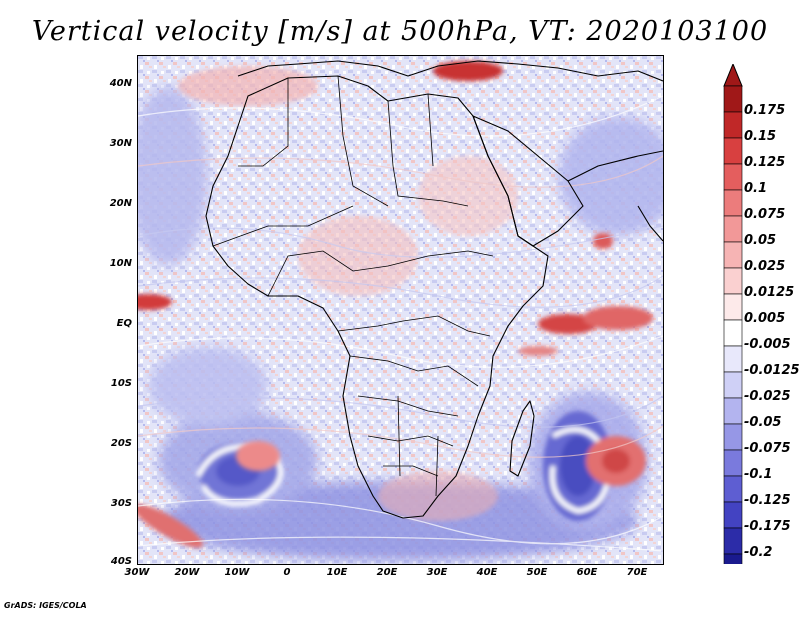  What do you see at coordinates (287, 572) in the screenshot?
I see `lon-tick-label: 0` at bounding box center [287, 572].